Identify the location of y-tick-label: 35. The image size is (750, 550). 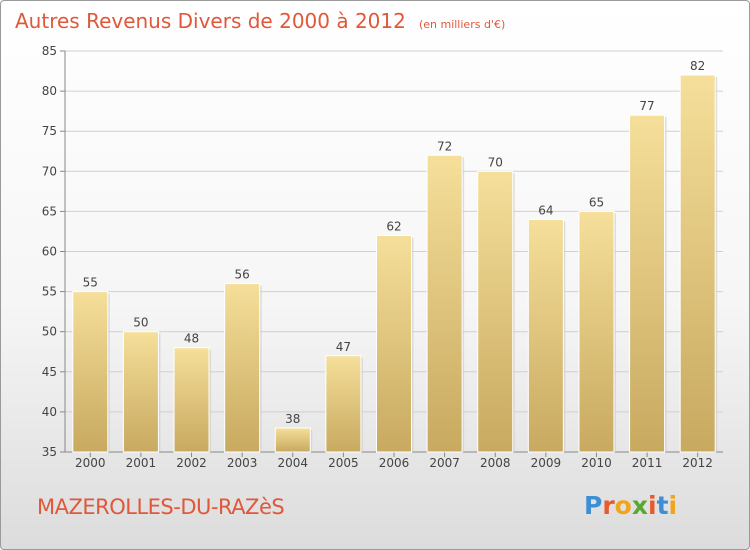
(49, 452).